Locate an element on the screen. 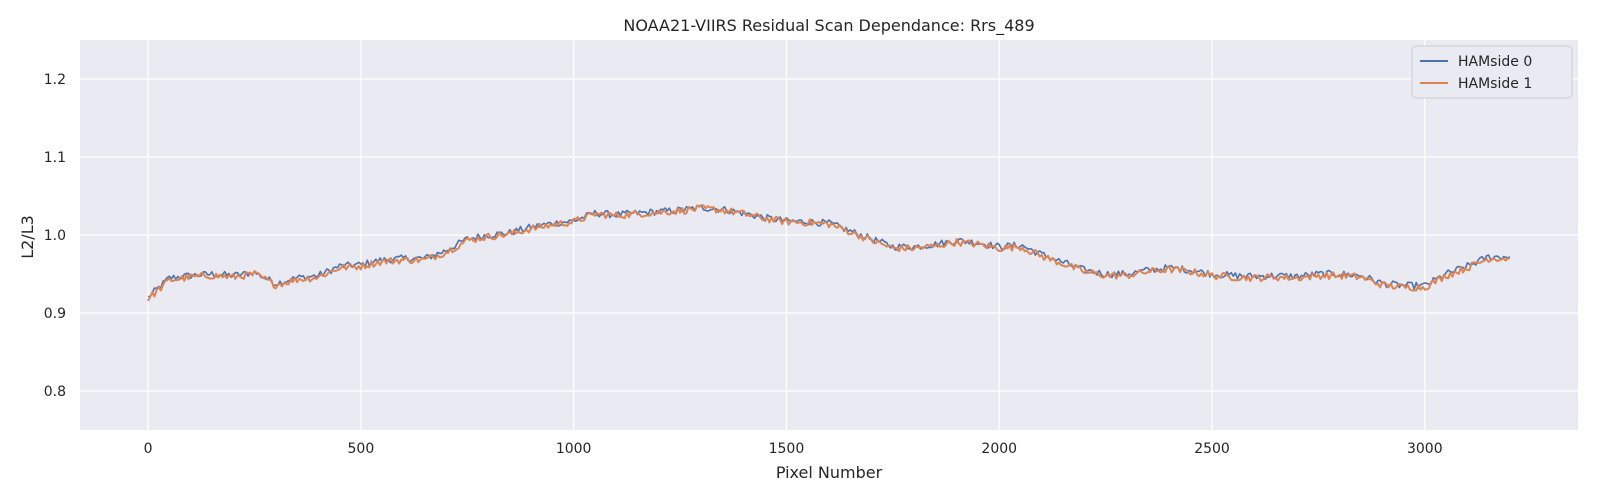  x-tick-label: 2500 is located at coordinates (1212, 449).